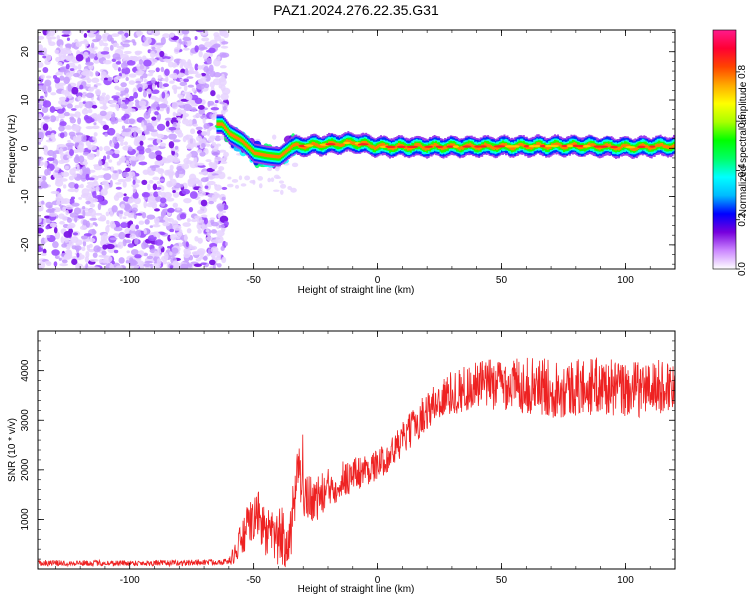 Image resolution: width=750 pixels, height=600 pixels. I want to click on x-tick-label: 50, so click(502, 580).